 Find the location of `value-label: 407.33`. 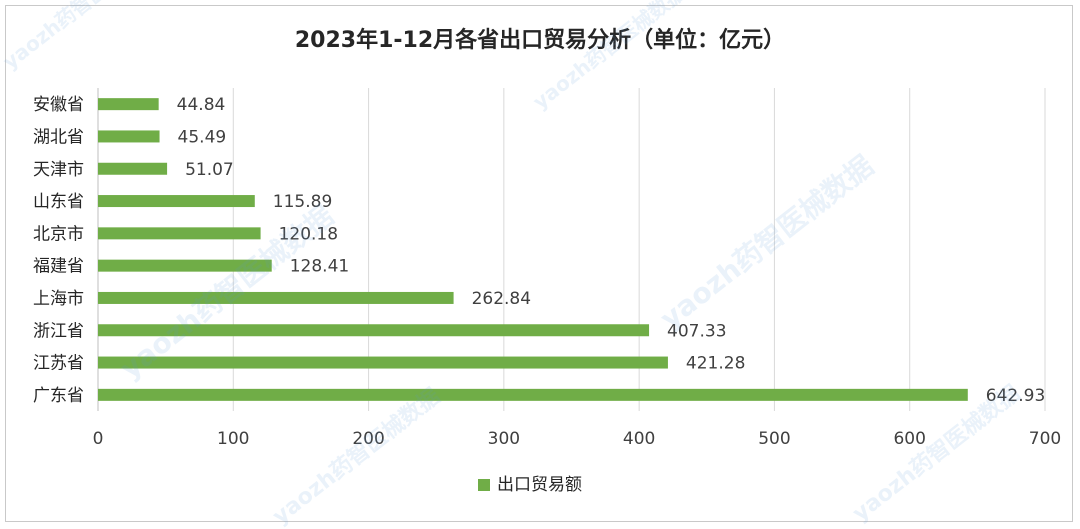

value-label: 407.33 is located at coordinates (696, 331).